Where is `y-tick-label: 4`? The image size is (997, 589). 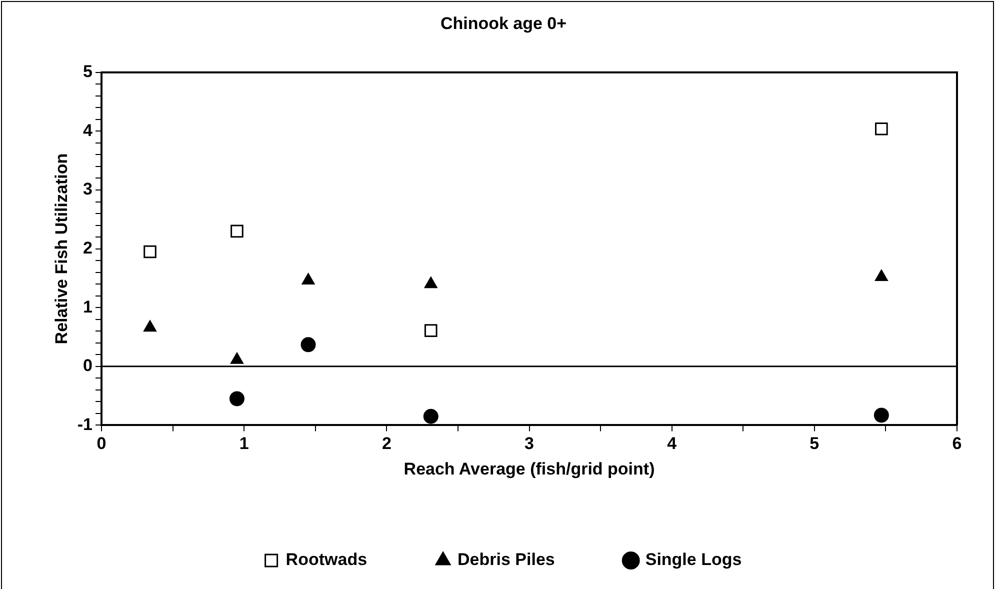 y-tick-label: 4 is located at coordinates (88, 130).